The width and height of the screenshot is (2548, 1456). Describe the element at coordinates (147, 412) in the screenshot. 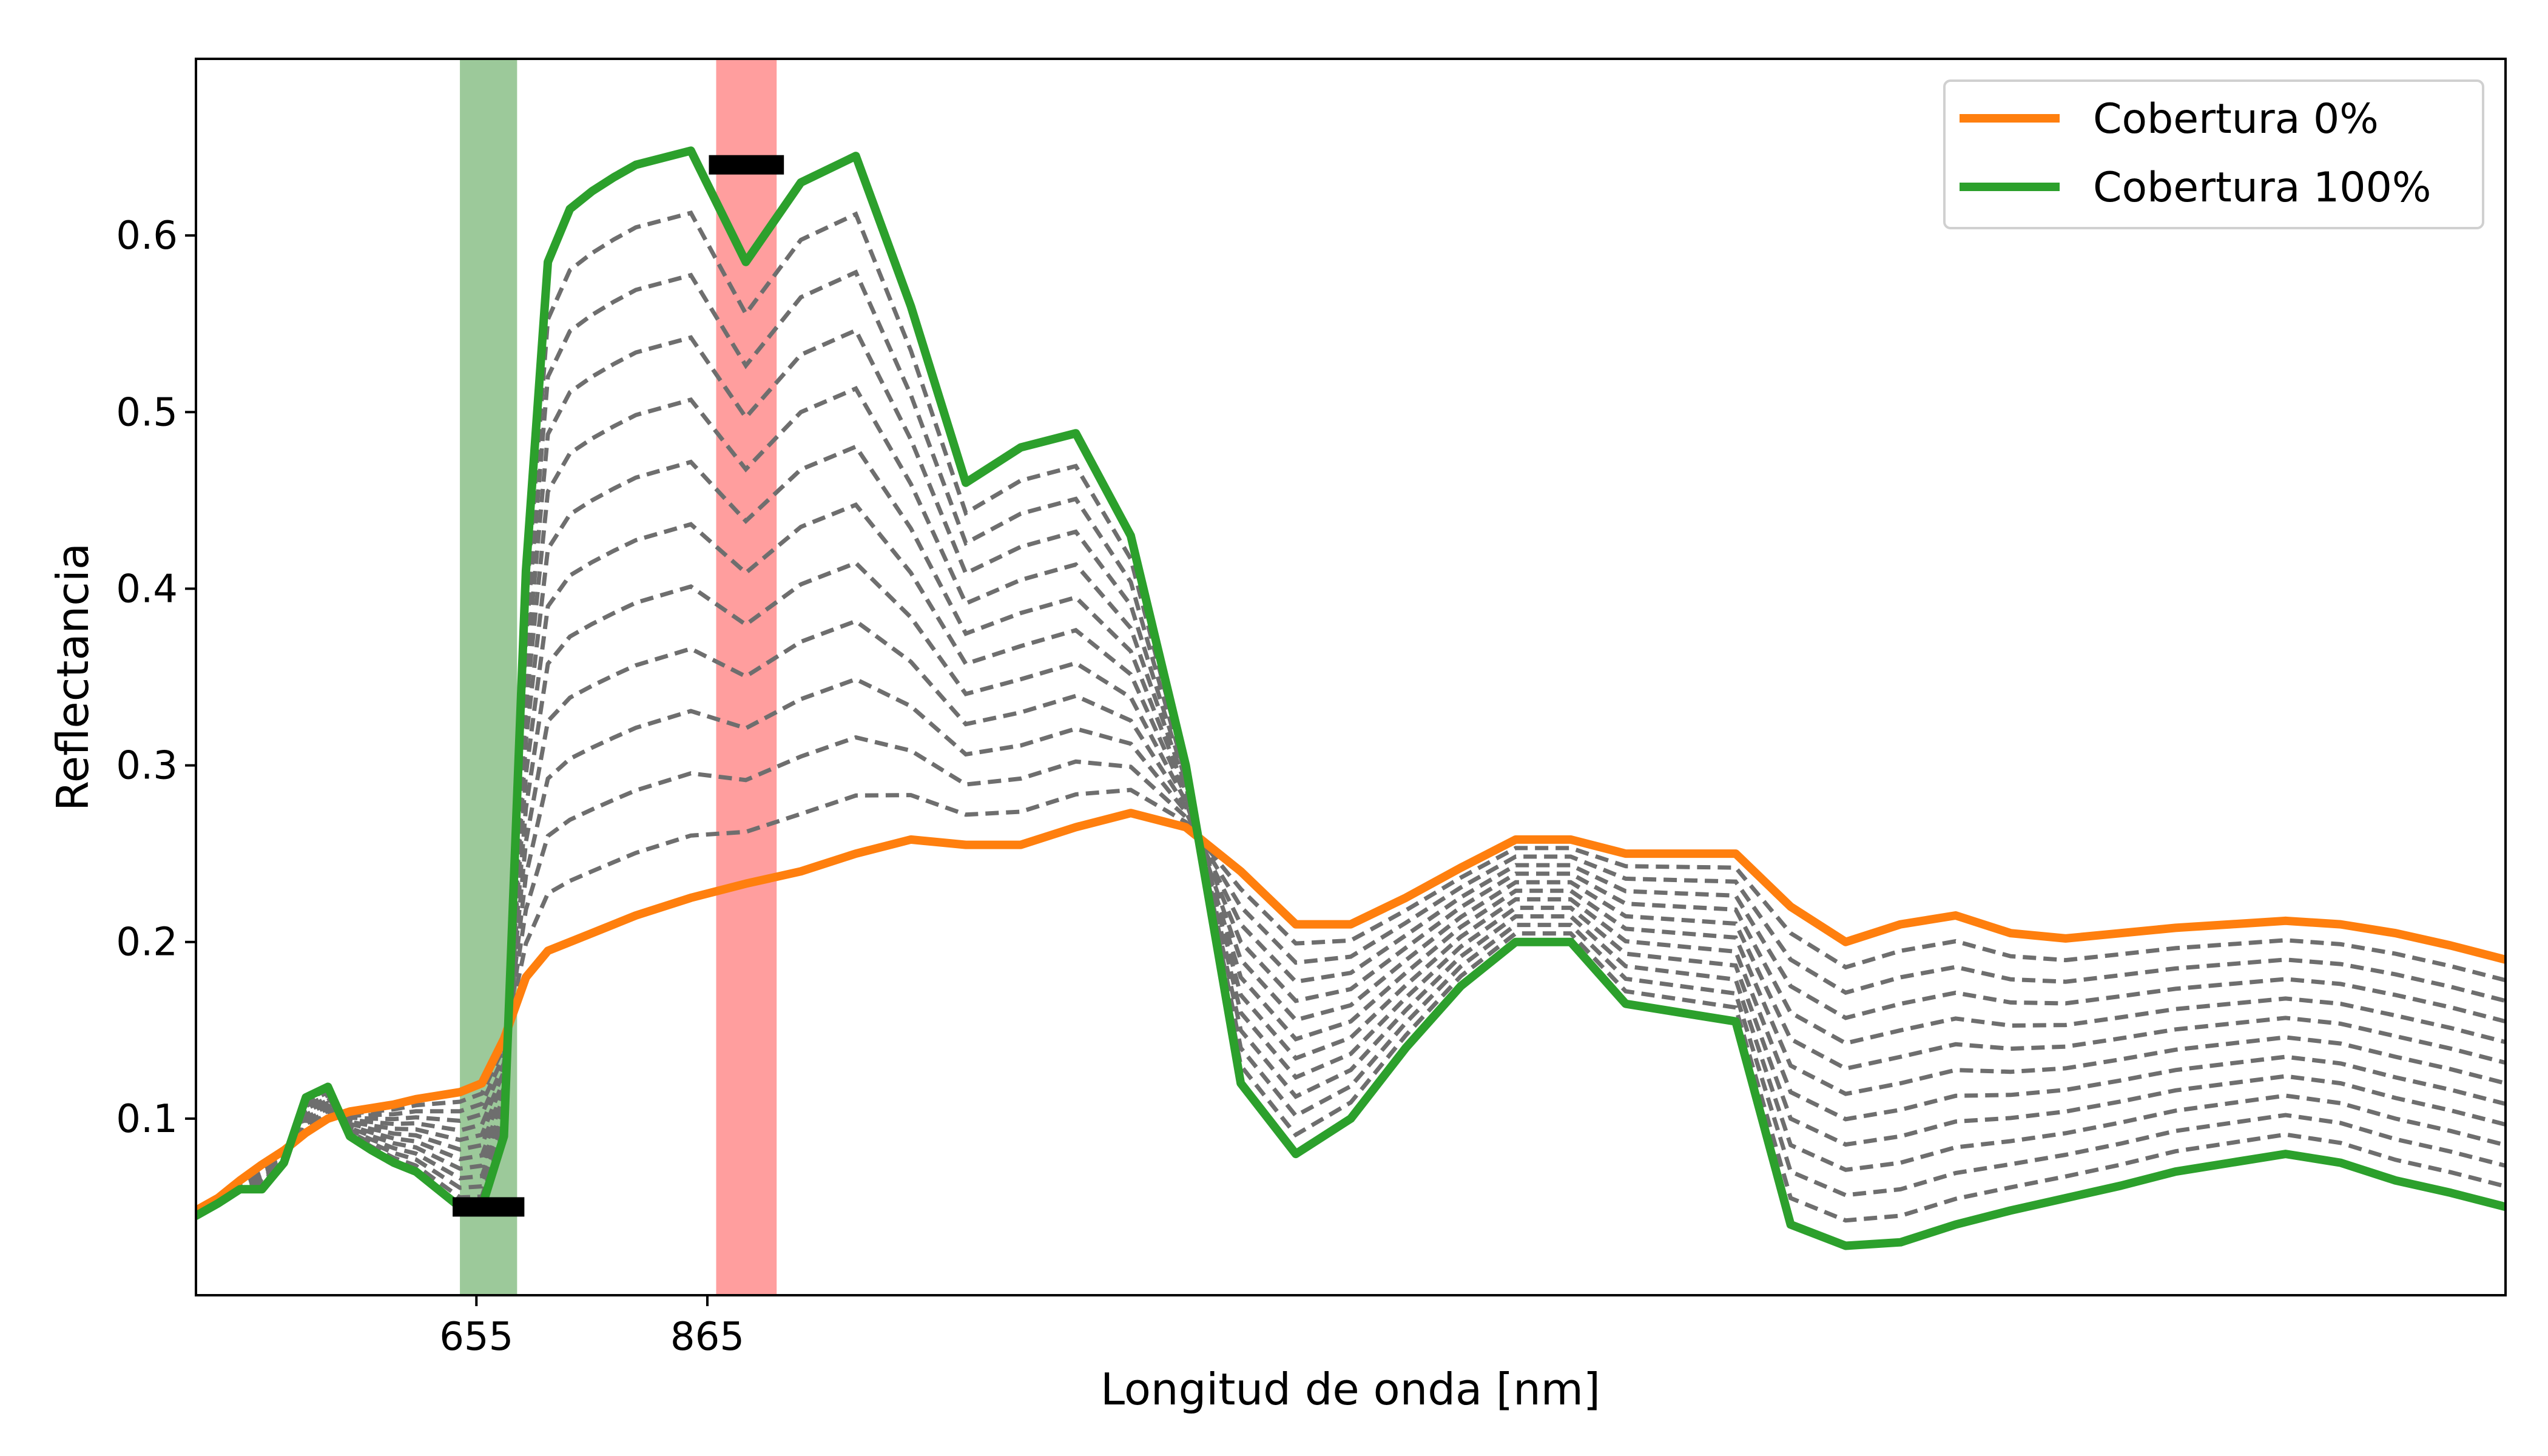

I see `y-tick-label: 0.5` at that location.